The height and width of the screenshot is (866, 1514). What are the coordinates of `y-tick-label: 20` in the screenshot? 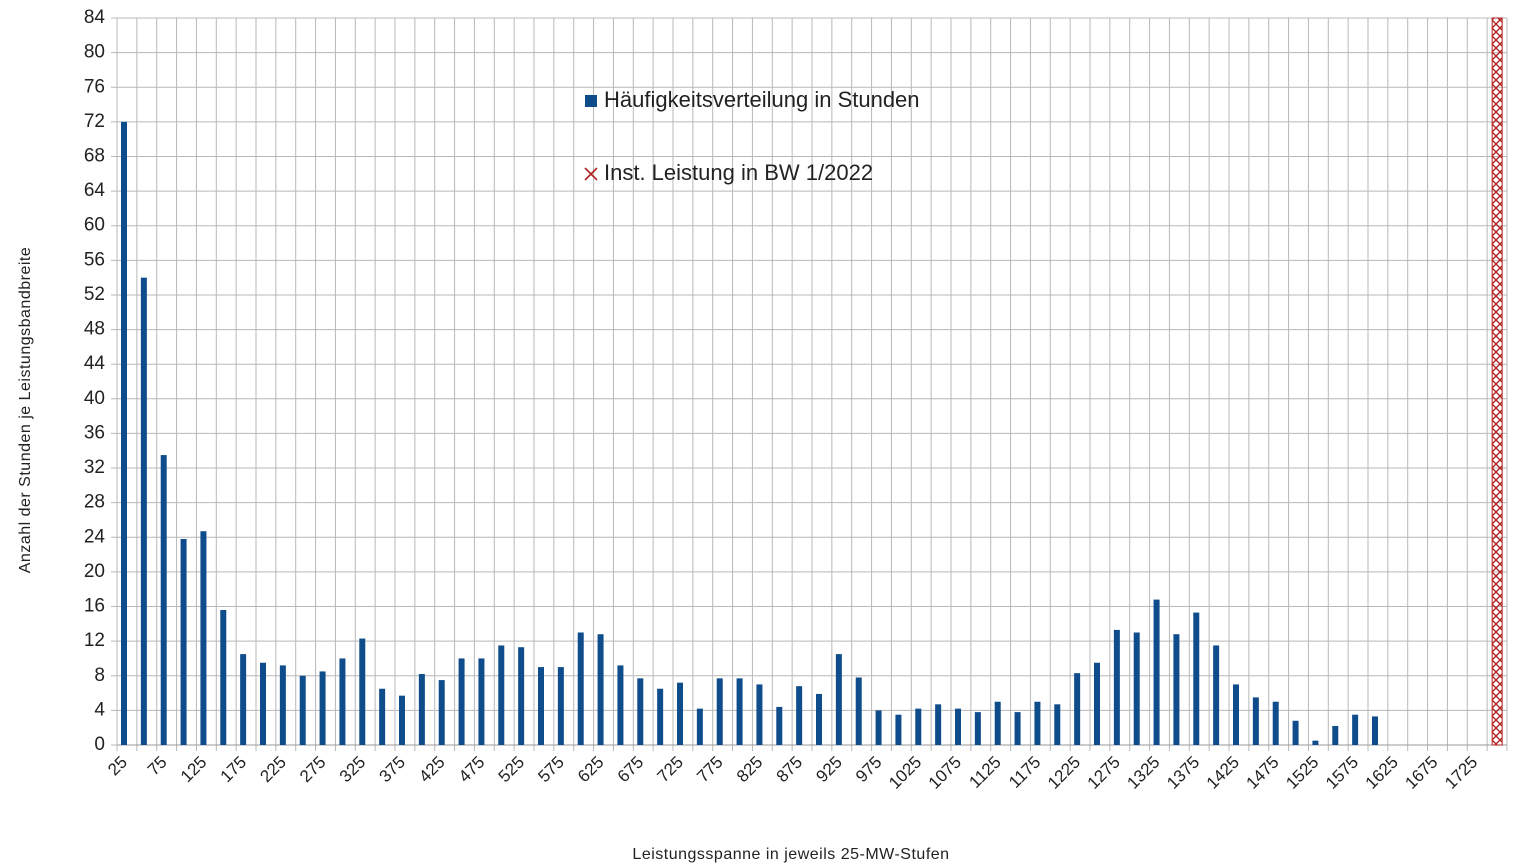 It's located at (94, 571).